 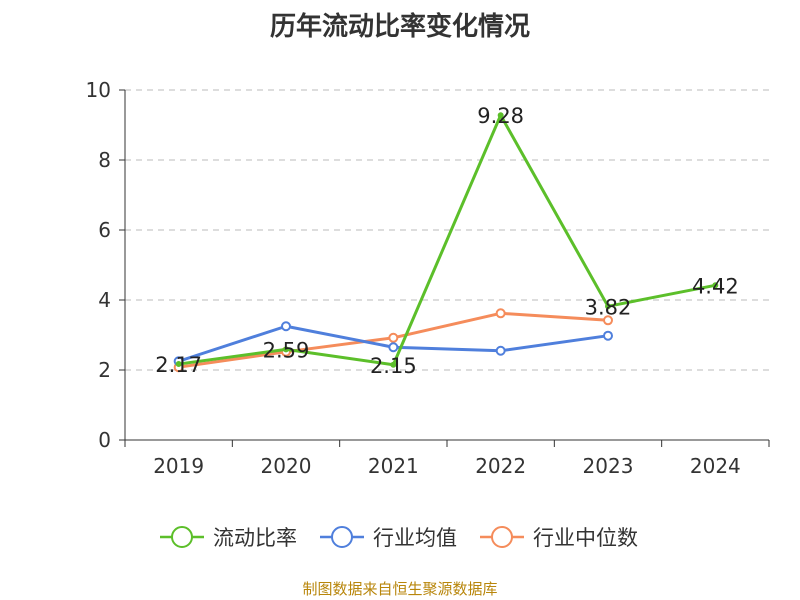 What do you see at coordinates (104, 370) in the screenshot?
I see `y-tick-label: 2` at bounding box center [104, 370].